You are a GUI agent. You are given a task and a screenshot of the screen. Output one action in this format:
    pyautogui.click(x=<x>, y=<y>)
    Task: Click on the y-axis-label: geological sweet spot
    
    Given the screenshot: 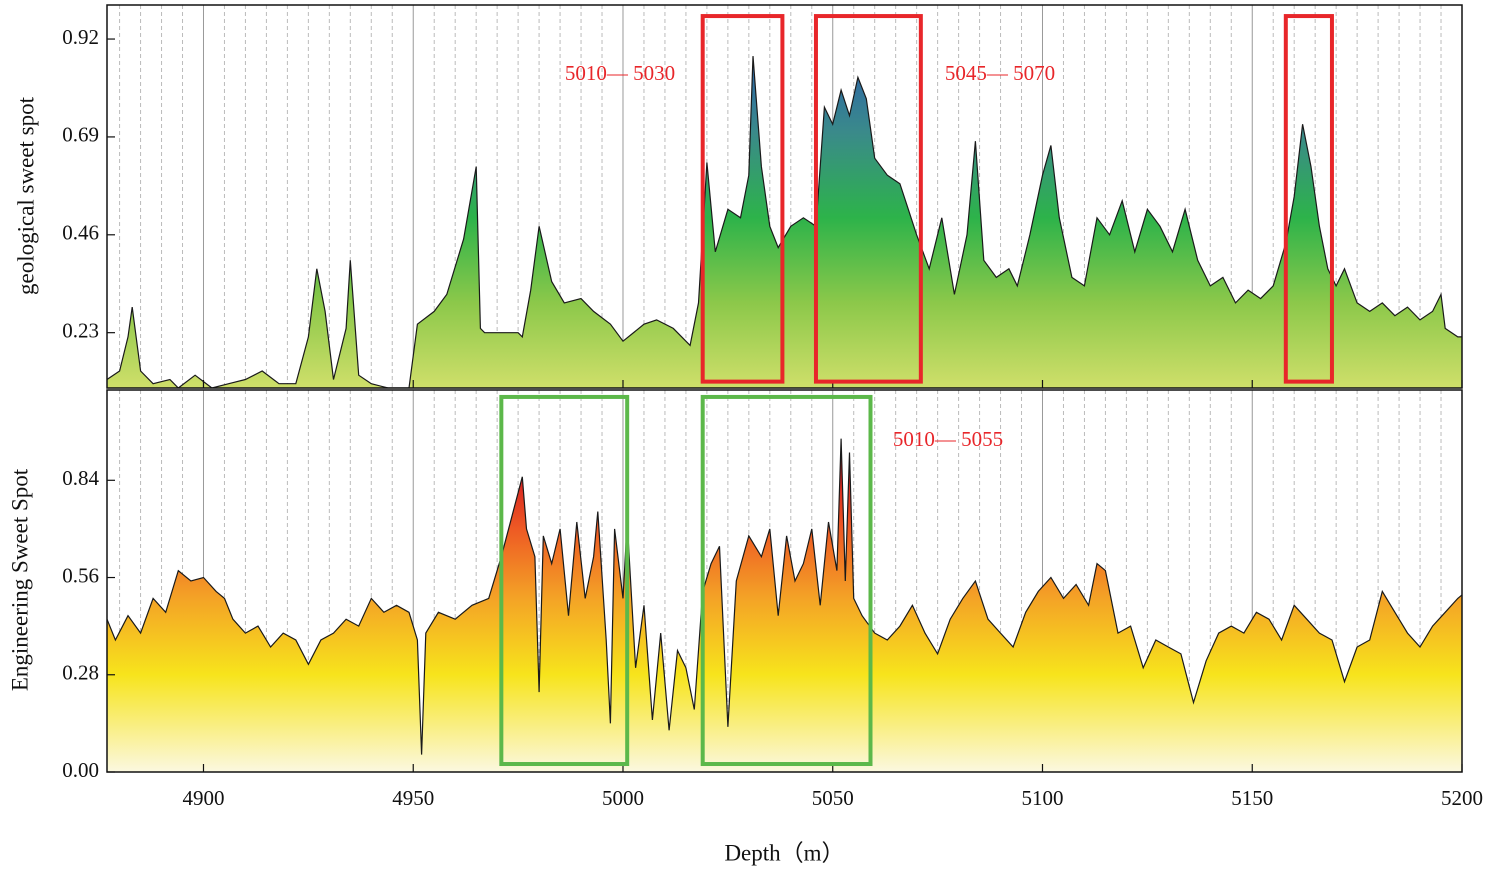 What is the action you would take?
    pyautogui.click(x=25, y=195)
    